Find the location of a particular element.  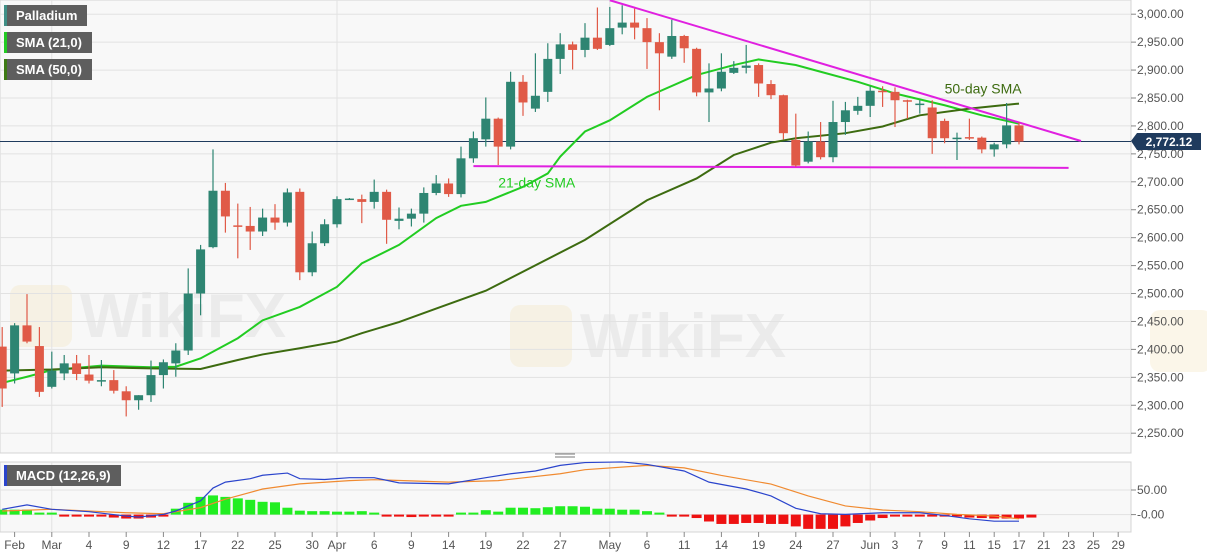

x-tick-label: 9 is located at coordinates (944, 545).